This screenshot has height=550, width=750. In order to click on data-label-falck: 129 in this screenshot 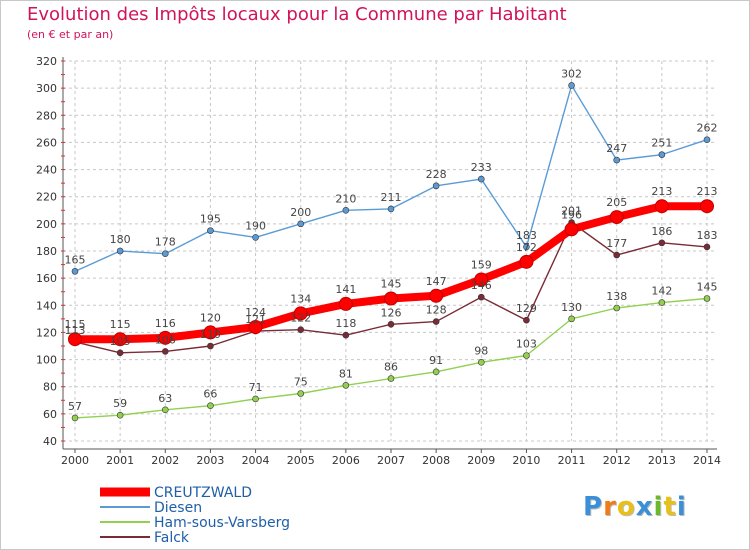, I will do `click(526, 308)`.